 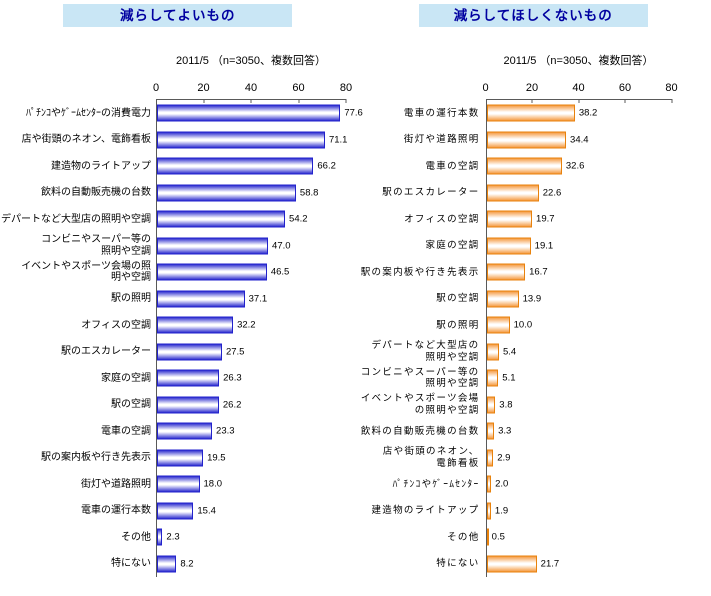 What do you see at coordinates (420, 378) in the screenshot?
I see `category-label: コンビニやスーパー等の 照明や空調` at bounding box center [420, 378].